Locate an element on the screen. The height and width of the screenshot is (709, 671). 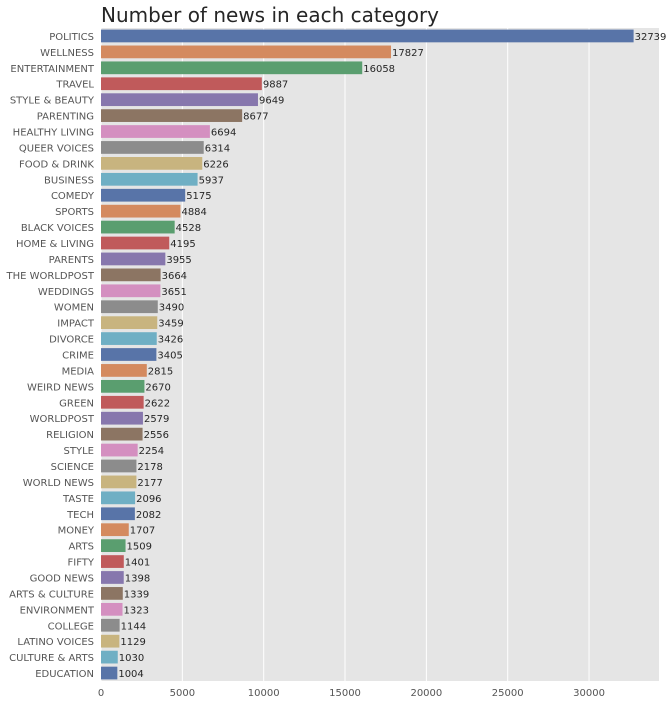
value-label-21: 2815 is located at coordinates (160, 371).